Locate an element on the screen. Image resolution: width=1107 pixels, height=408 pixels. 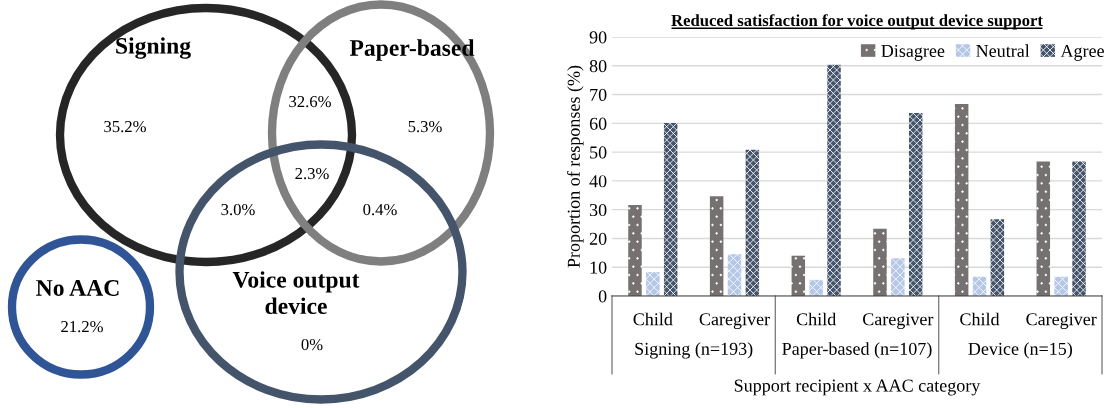
text: 35.2% is located at coordinates (125, 126).